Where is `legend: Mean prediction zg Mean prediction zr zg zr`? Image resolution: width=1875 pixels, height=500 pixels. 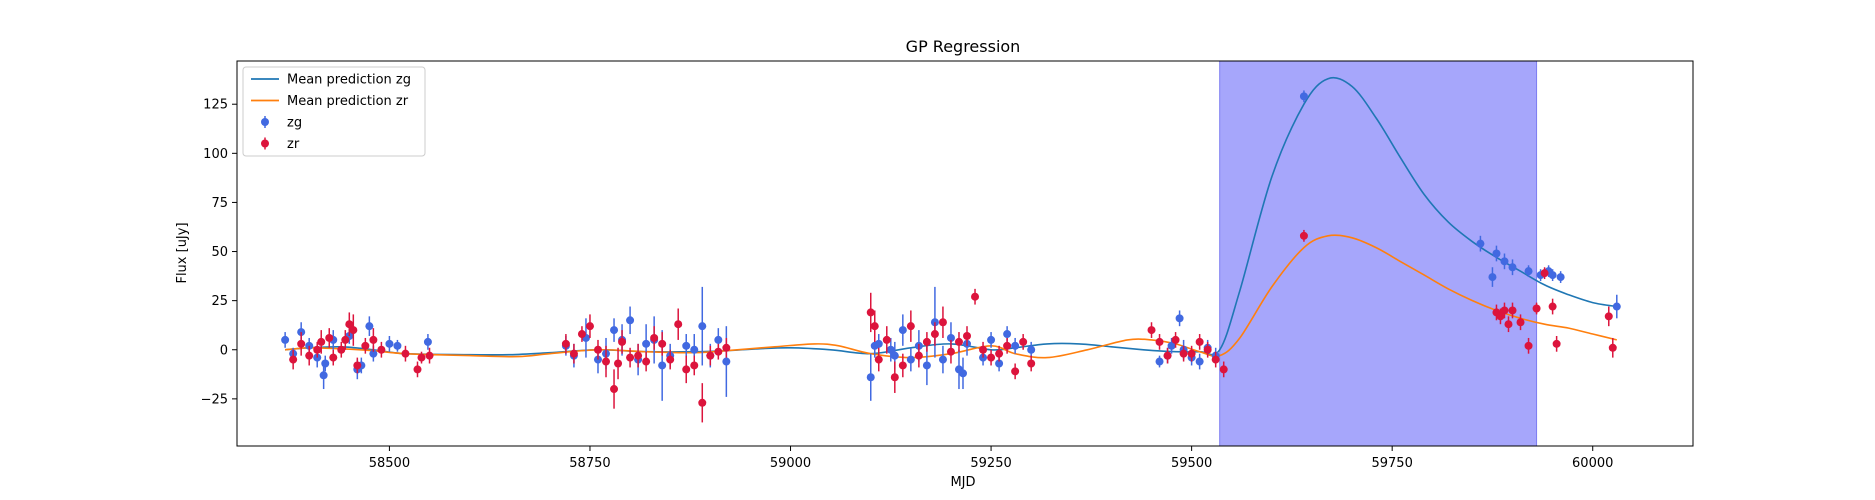 legend: Mean prediction zg Mean prediction zr zg zr is located at coordinates (334, 111).